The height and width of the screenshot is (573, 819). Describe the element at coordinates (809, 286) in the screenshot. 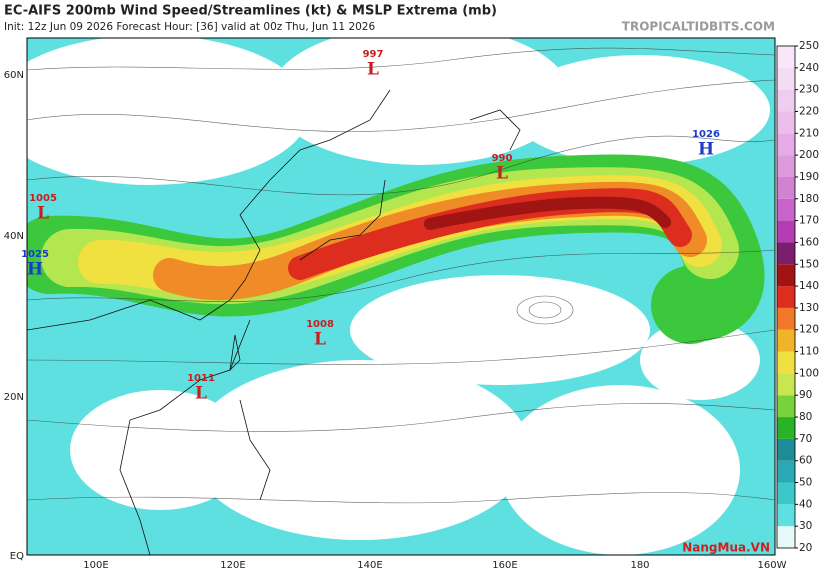

I see `colorbar-label: 140` at that location.